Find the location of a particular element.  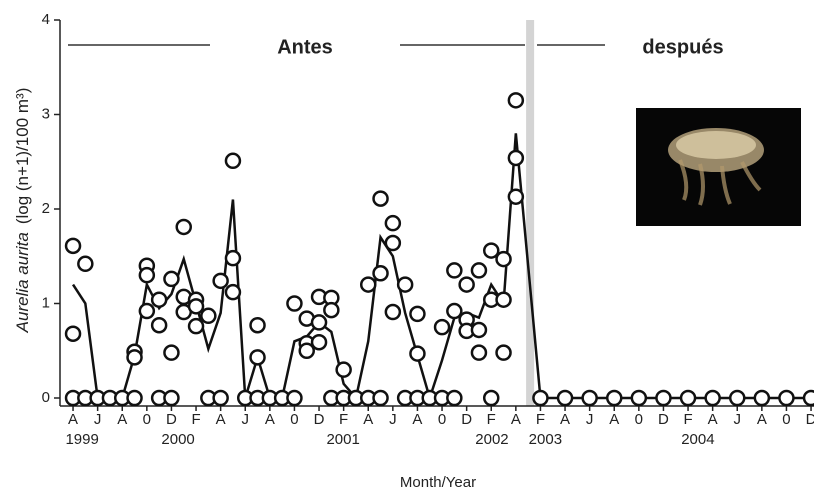

year-label: 2000 is located at coordinates (177, 439).